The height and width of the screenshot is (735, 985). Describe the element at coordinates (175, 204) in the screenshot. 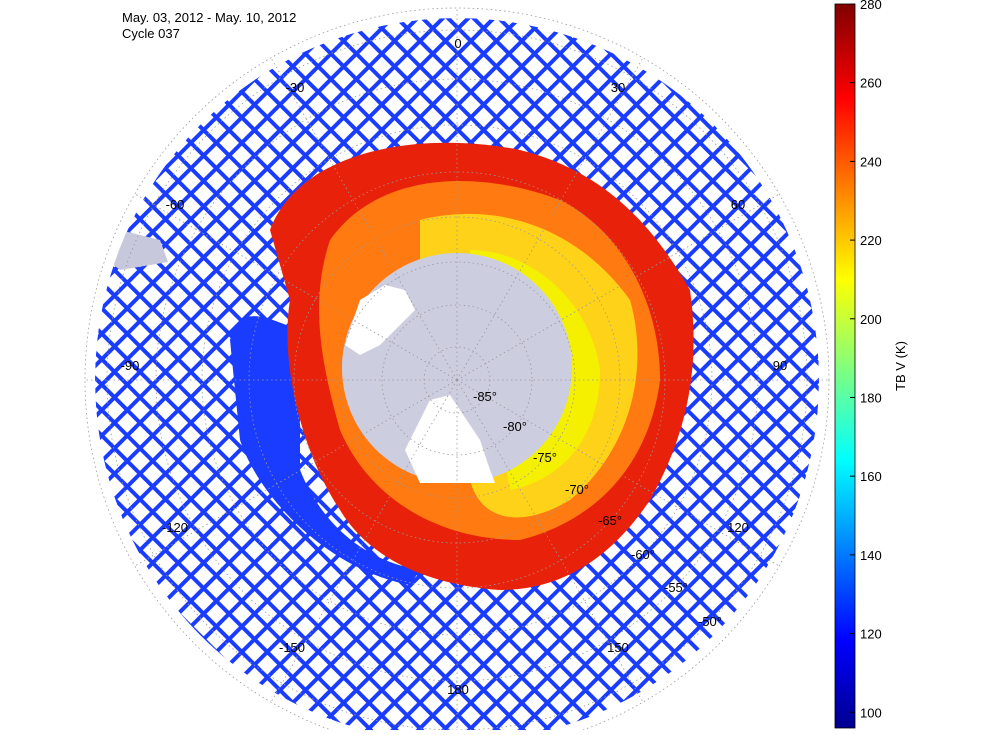

I see `lon-label: -60` at that location.